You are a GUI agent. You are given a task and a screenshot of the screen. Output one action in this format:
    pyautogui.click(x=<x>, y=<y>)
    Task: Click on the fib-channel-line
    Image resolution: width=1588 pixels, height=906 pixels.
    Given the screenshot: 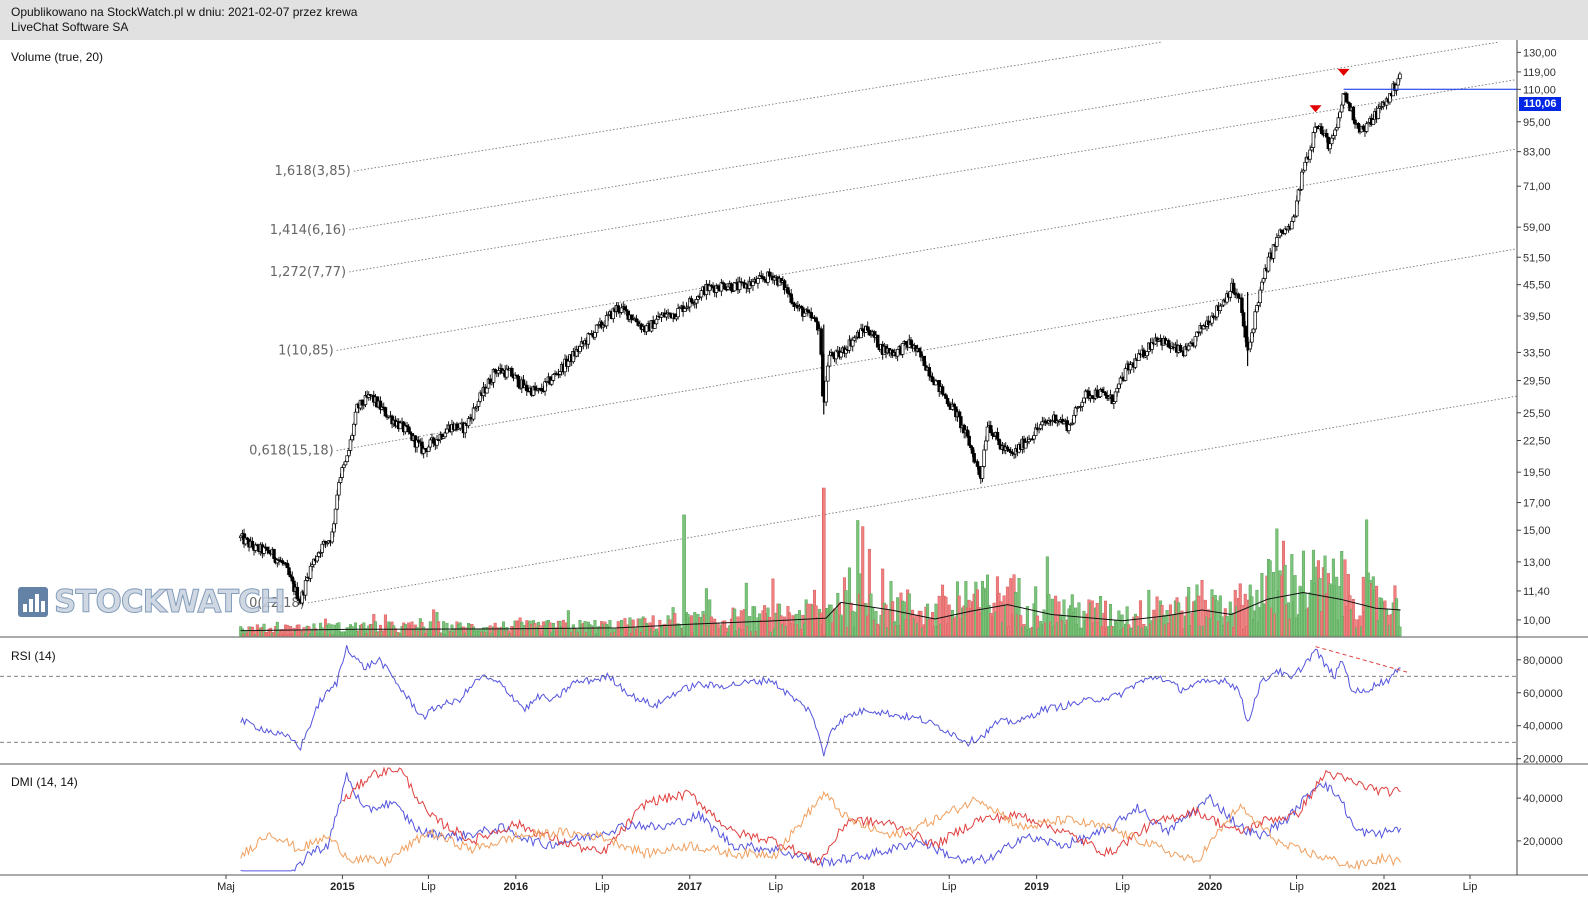 What is the action you would take?
    pyautogui.click(x=758, y=106)
    